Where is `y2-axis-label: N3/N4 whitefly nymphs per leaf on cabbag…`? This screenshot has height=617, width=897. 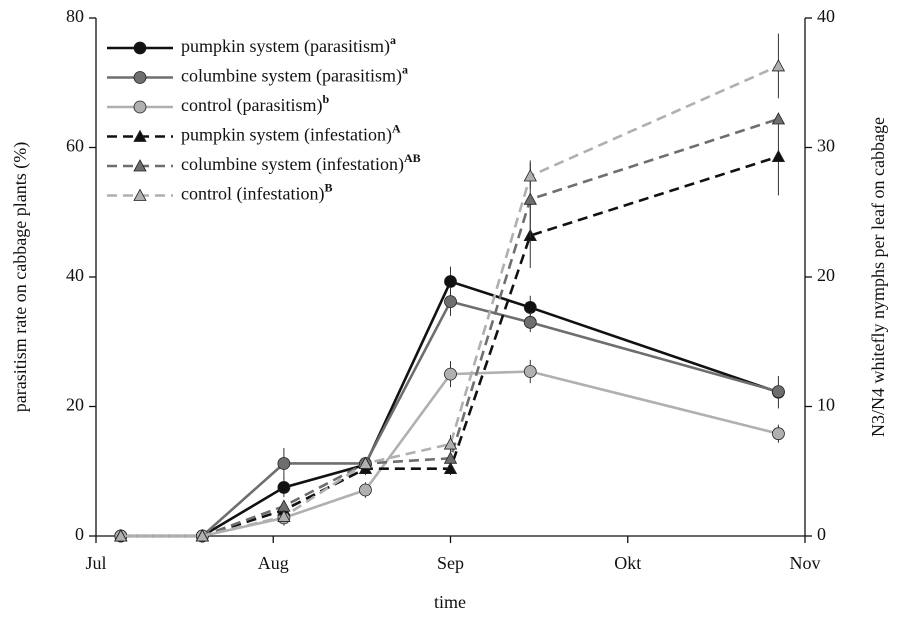
y2-axis-label: N3/N4 whitefly nymphs per leaf on cabbag… is located at coordinates (878, 277).